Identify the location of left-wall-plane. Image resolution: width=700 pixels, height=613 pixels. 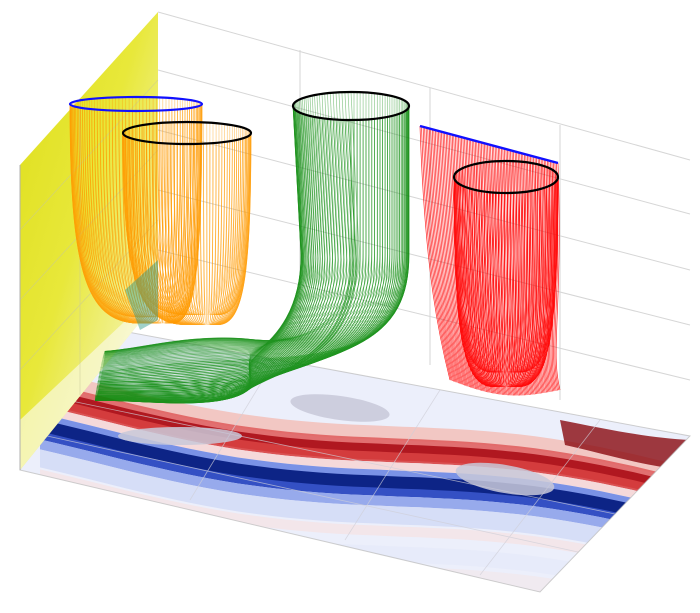
(89, 241).